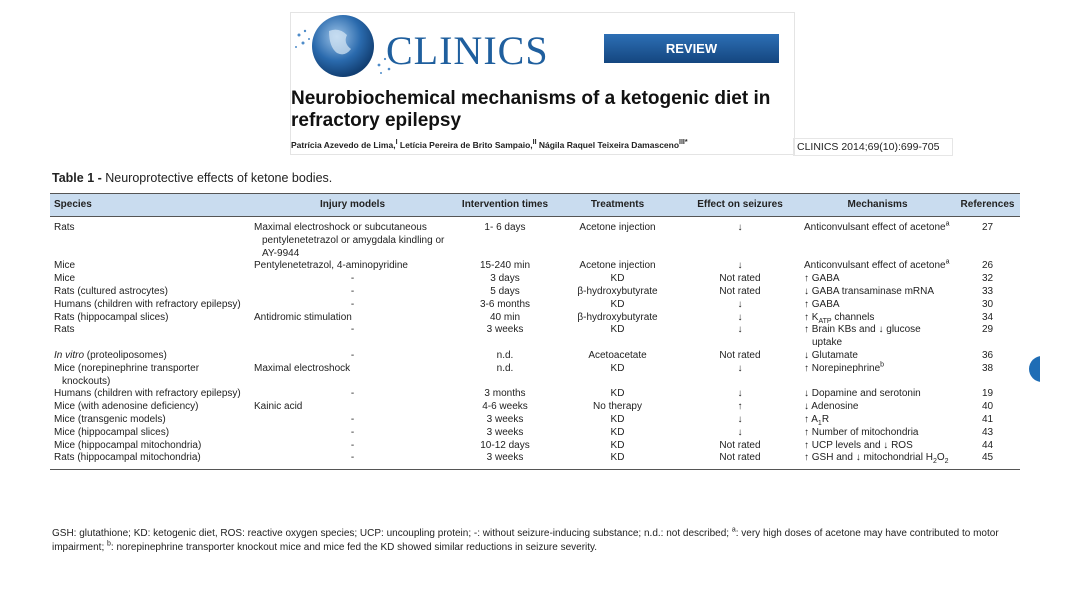 The image size is (1084, 610). I want to click on globe-logo, so click(343, 46).